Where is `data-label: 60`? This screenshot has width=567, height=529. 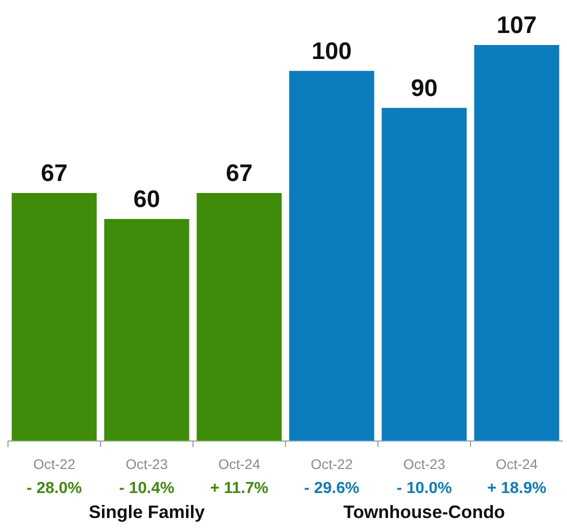 data-label: 60 is located at coordinates (146, 199).